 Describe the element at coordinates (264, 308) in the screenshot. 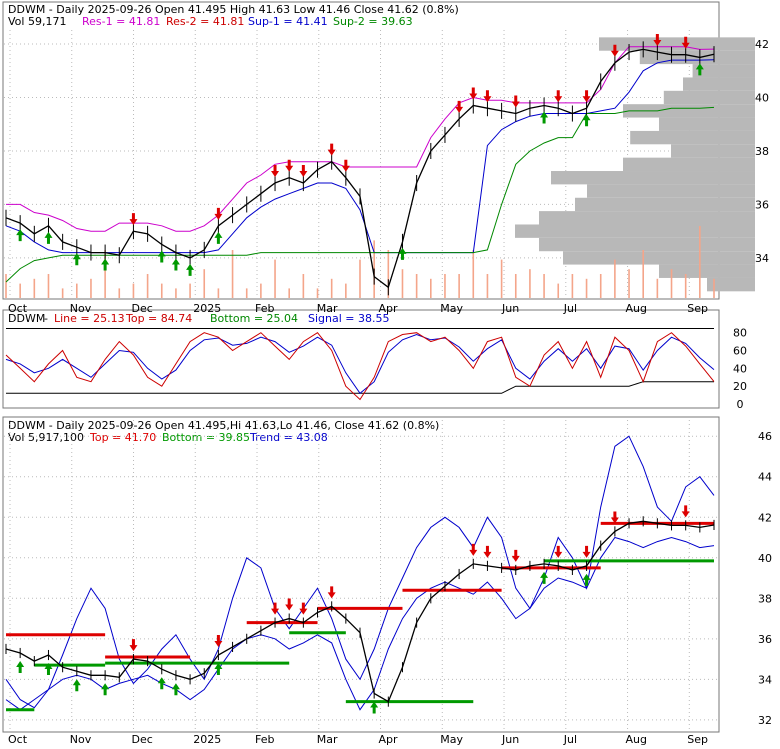

I see `price-x-tick-label: Feb` at that location.